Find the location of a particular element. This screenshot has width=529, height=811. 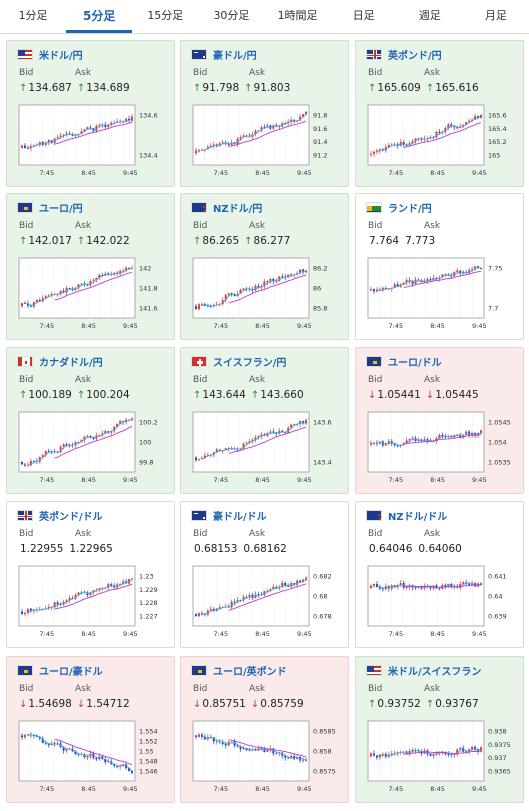

pair-name: スイスフラン/円 is located at coordinates (250, 363).